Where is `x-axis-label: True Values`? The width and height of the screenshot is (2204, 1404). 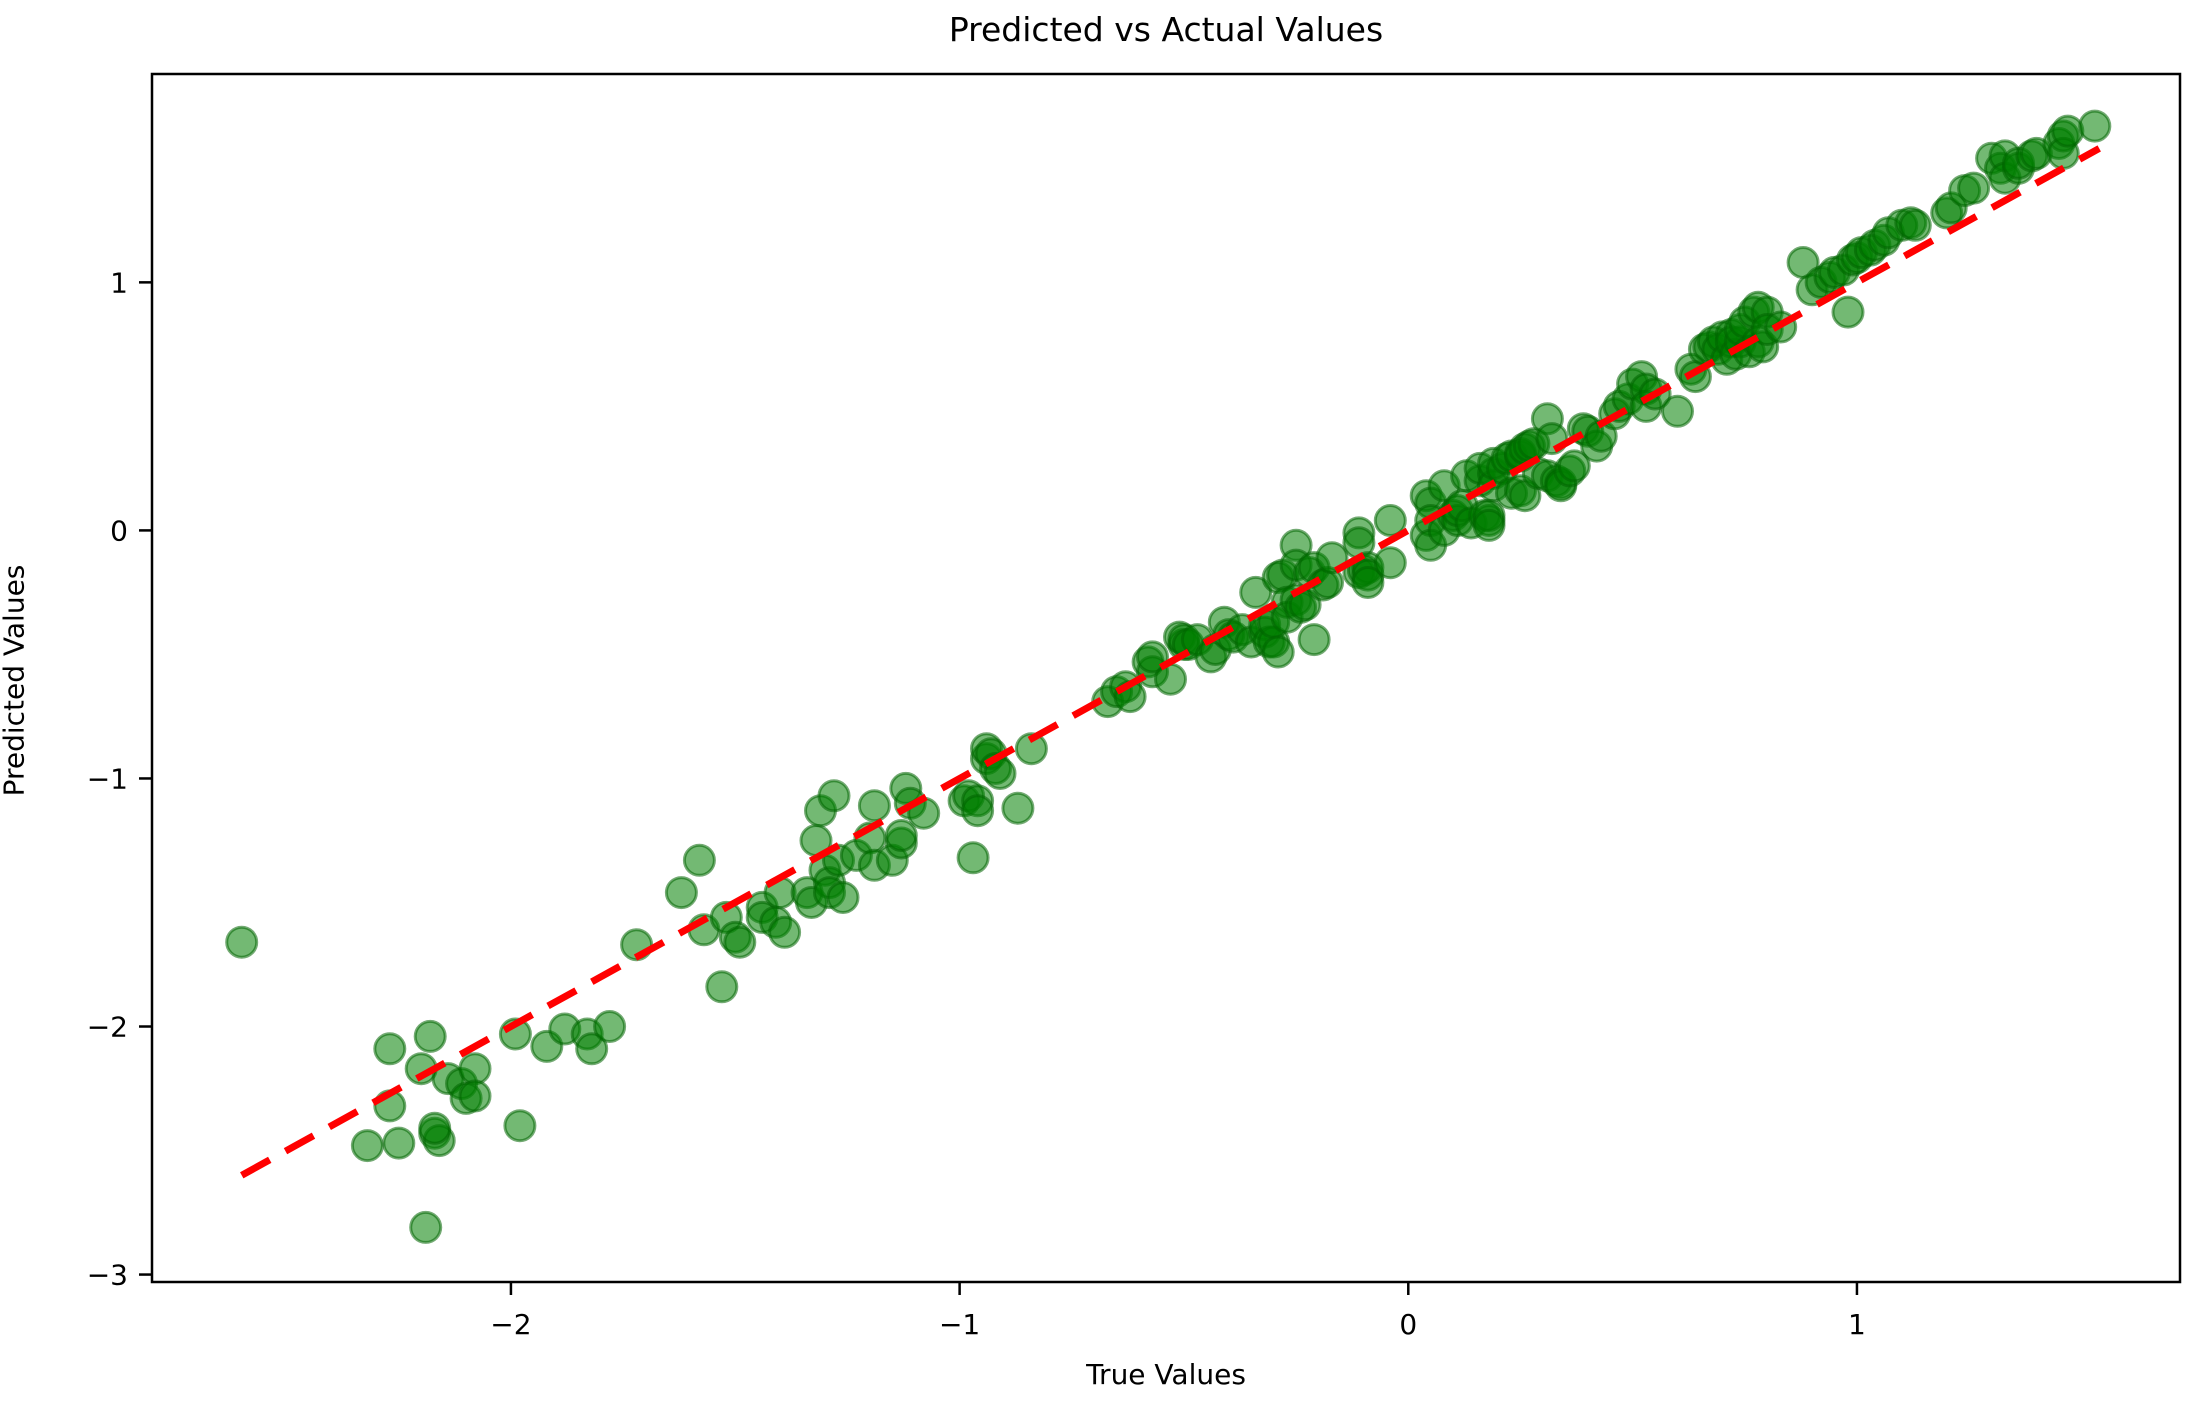 x-axis-label: True Values is located at coordinates (1166, 1374).